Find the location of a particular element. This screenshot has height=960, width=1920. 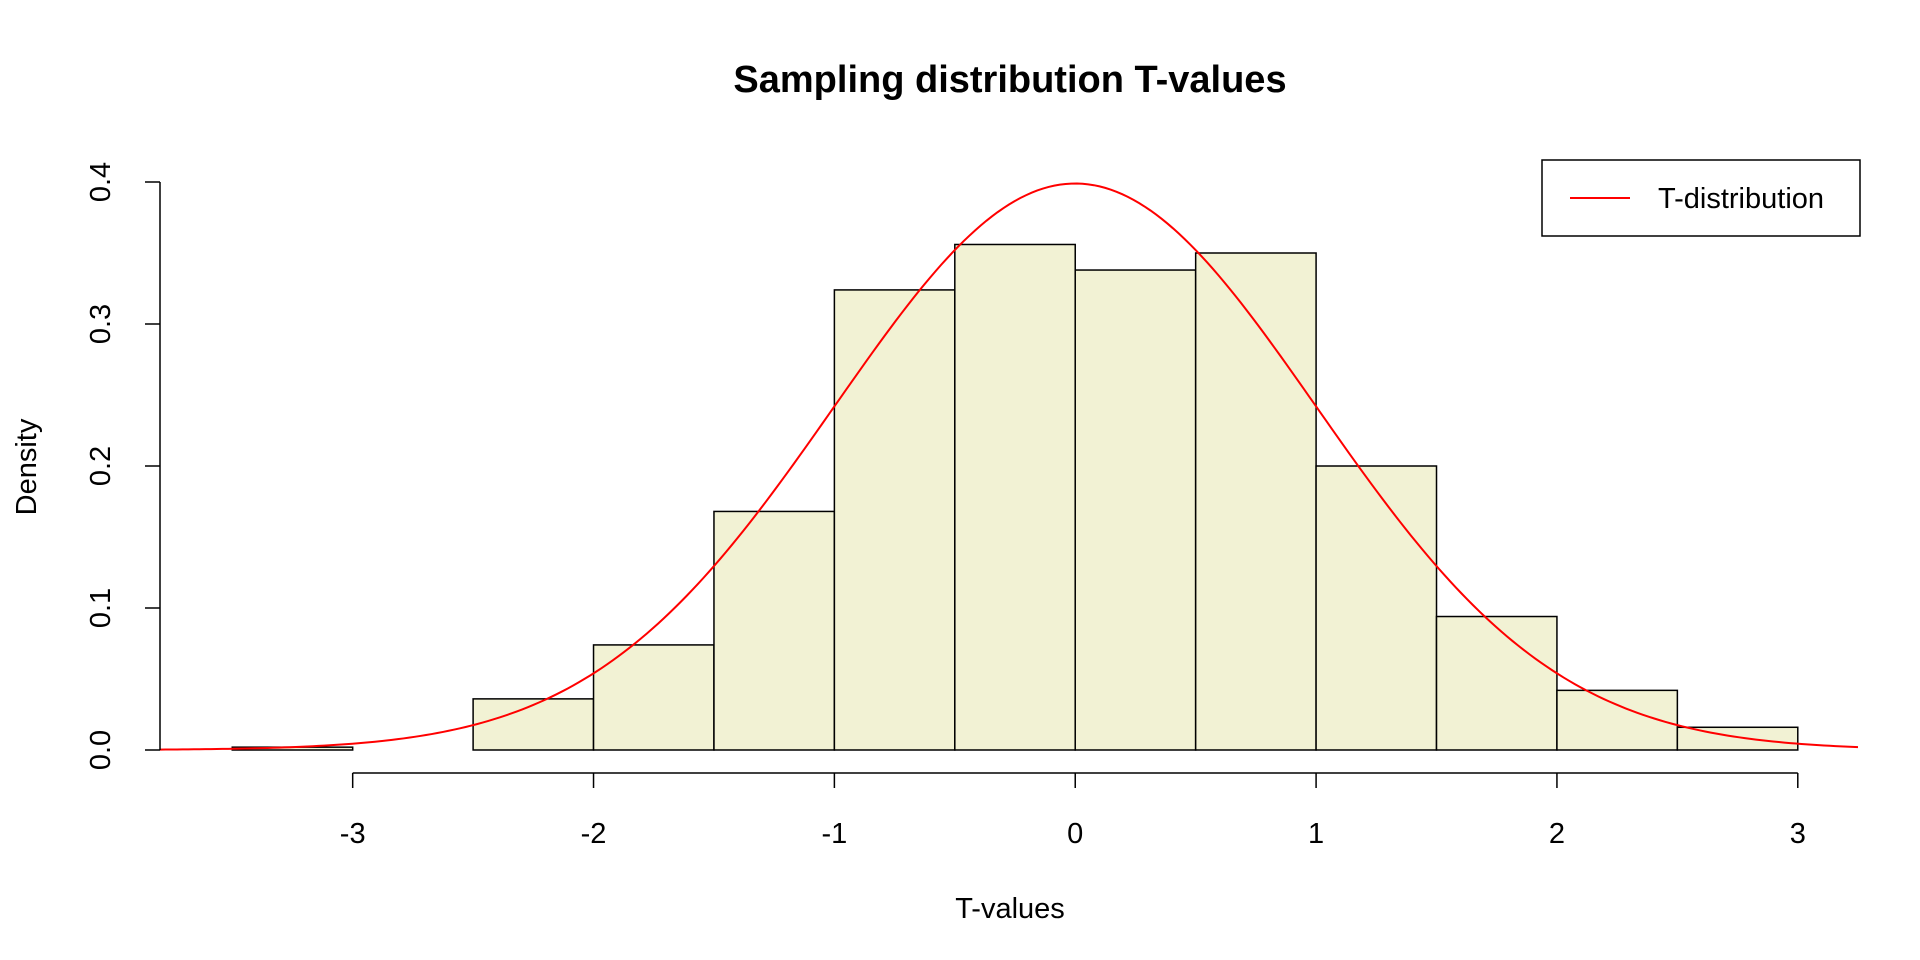

legend: T-distribution is located at coordinates (1701, 198).